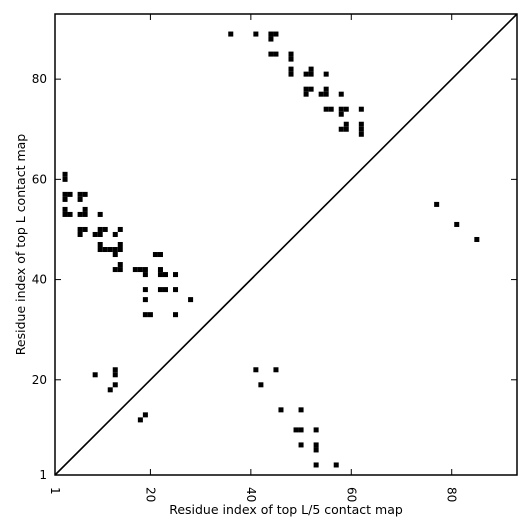  I want to click on x-tick-label: 40, so click(251, 494).